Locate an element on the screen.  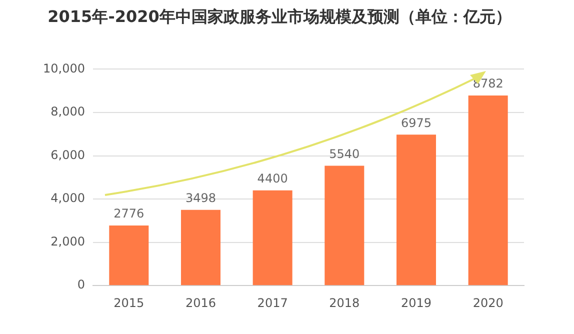
x-tick-label: 2016 is located at coordinates (200, 303).